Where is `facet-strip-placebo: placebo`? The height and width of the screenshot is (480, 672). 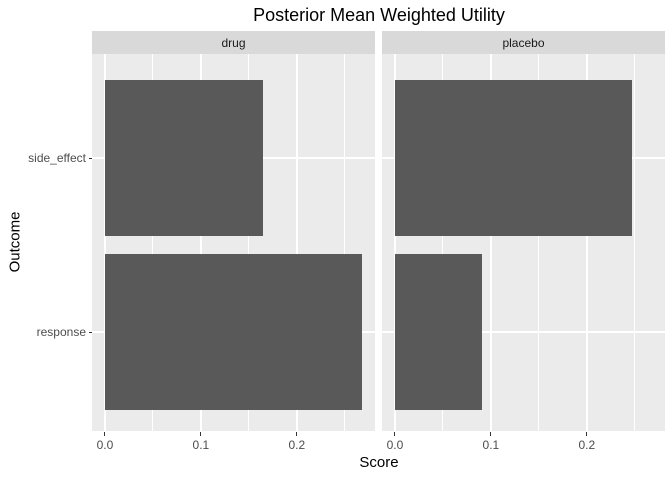
facet-strip-placebo: placebo is located at coordinates (523, 42).